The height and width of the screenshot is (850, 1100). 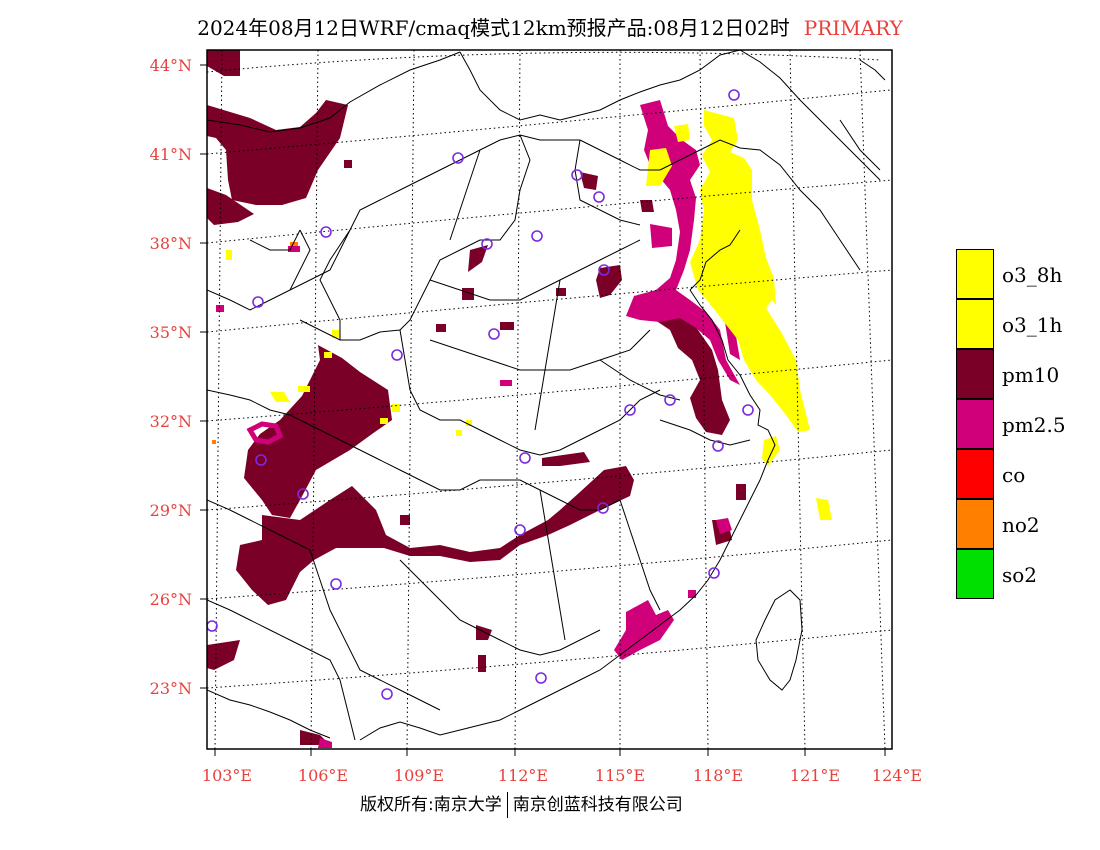 I want to click on lon-label-106: 106°E, so click(x=323, y=775).